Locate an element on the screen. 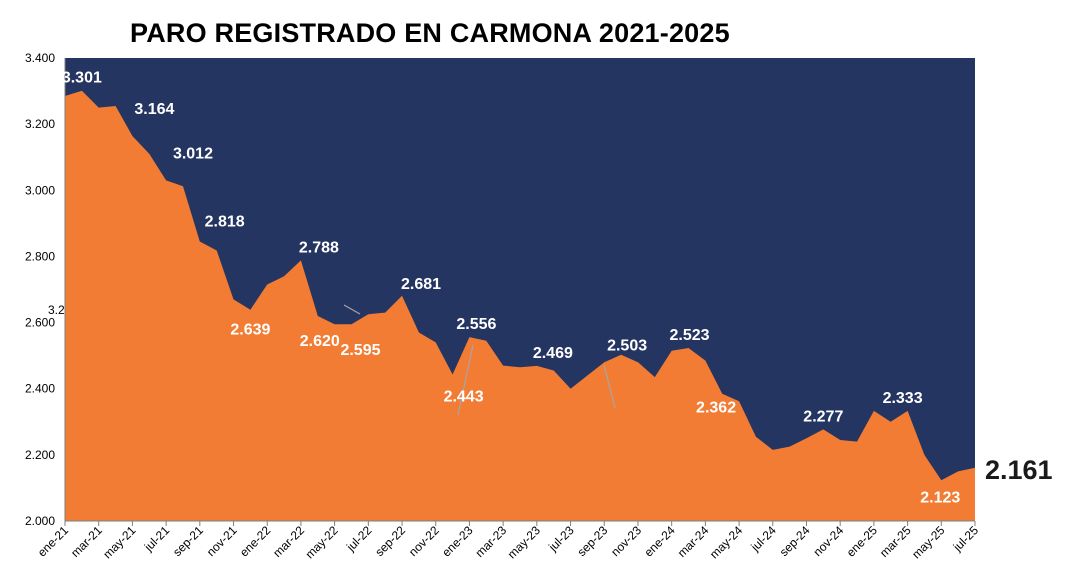 The height and width of the screenshot is (576, 1071). x-tick-label: ene-22 is located at coordinates (255, 541).